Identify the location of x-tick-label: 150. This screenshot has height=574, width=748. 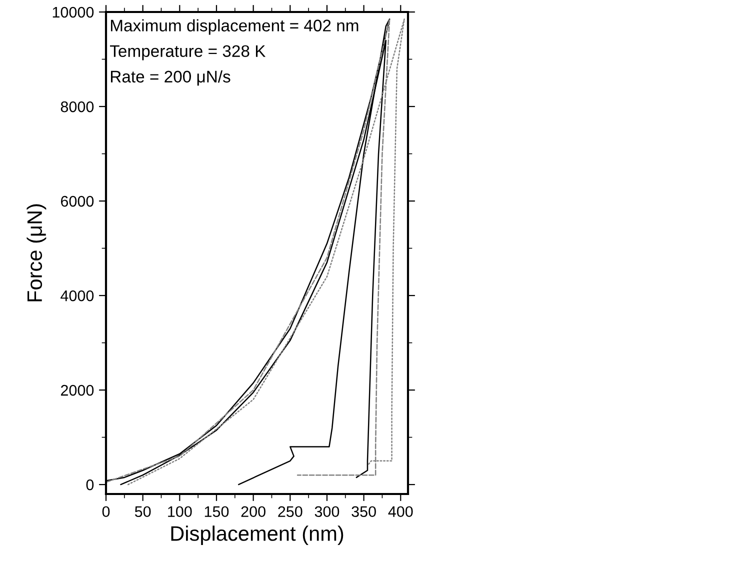
(216, 512).